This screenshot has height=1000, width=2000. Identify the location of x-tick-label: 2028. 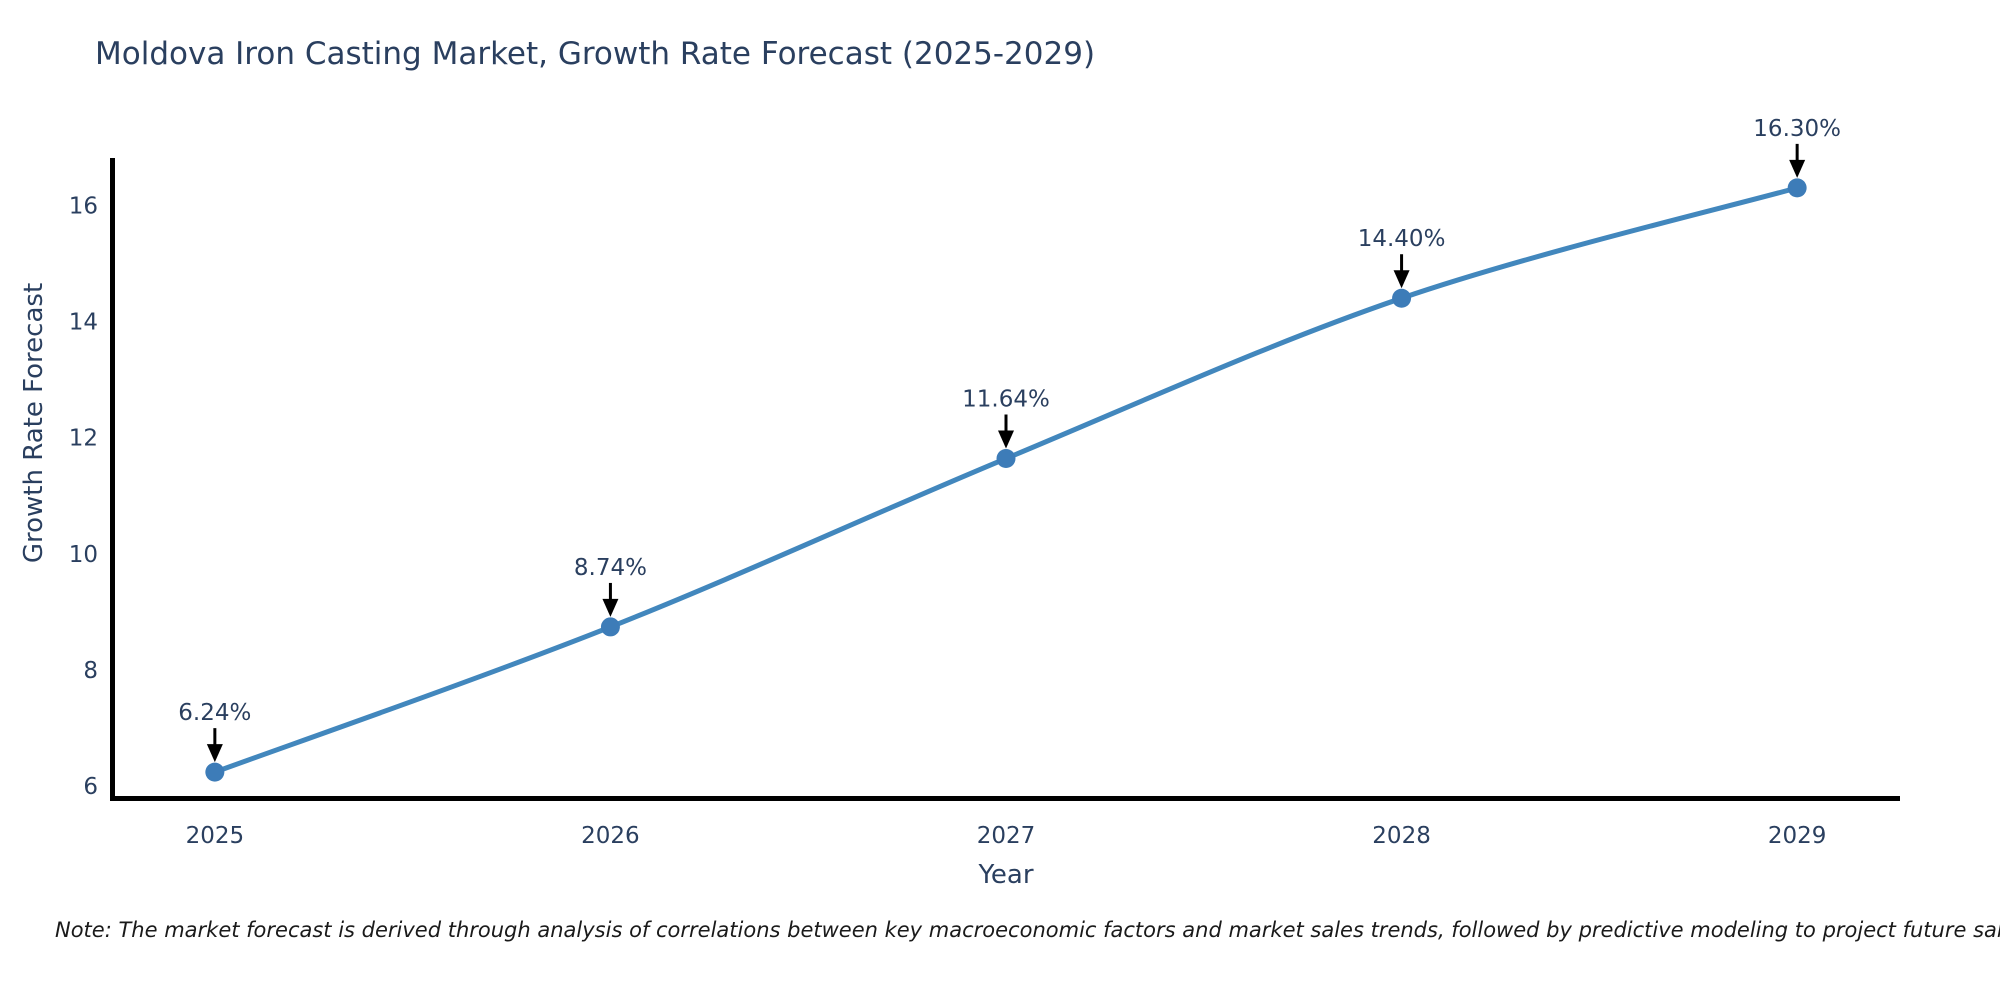
(1401, 836).